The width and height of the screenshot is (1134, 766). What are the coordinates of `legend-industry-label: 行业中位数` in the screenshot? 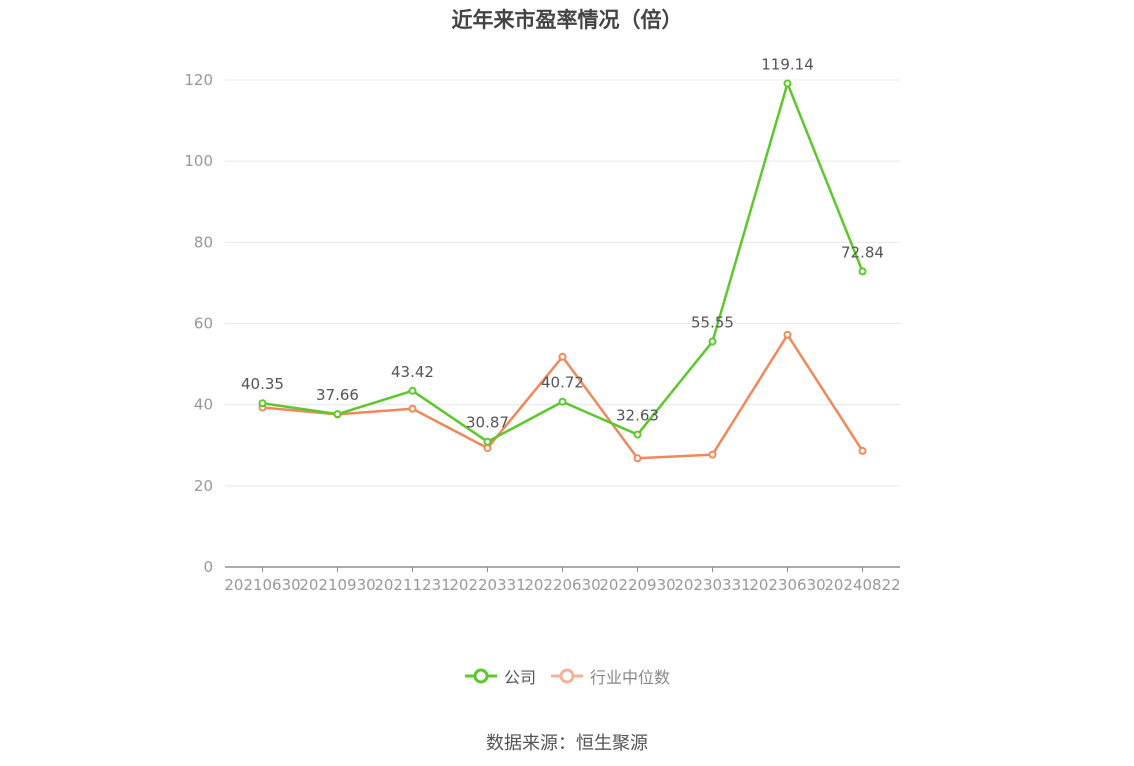 It's located at (630, 677).